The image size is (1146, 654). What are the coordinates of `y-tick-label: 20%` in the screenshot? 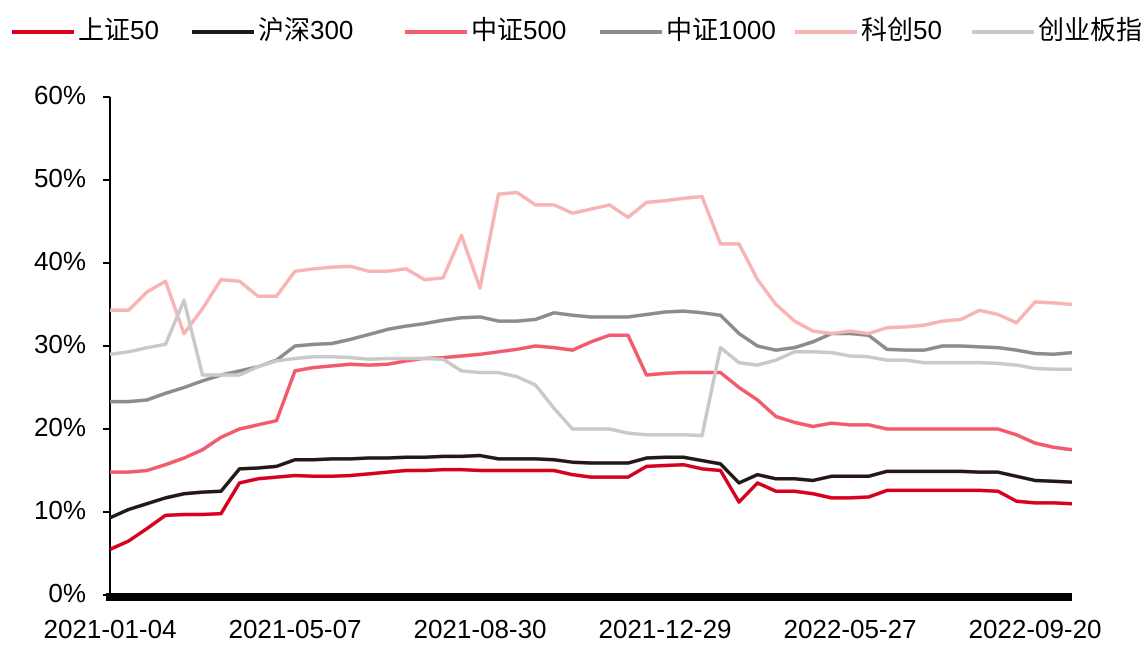 It's located at (60, 427).